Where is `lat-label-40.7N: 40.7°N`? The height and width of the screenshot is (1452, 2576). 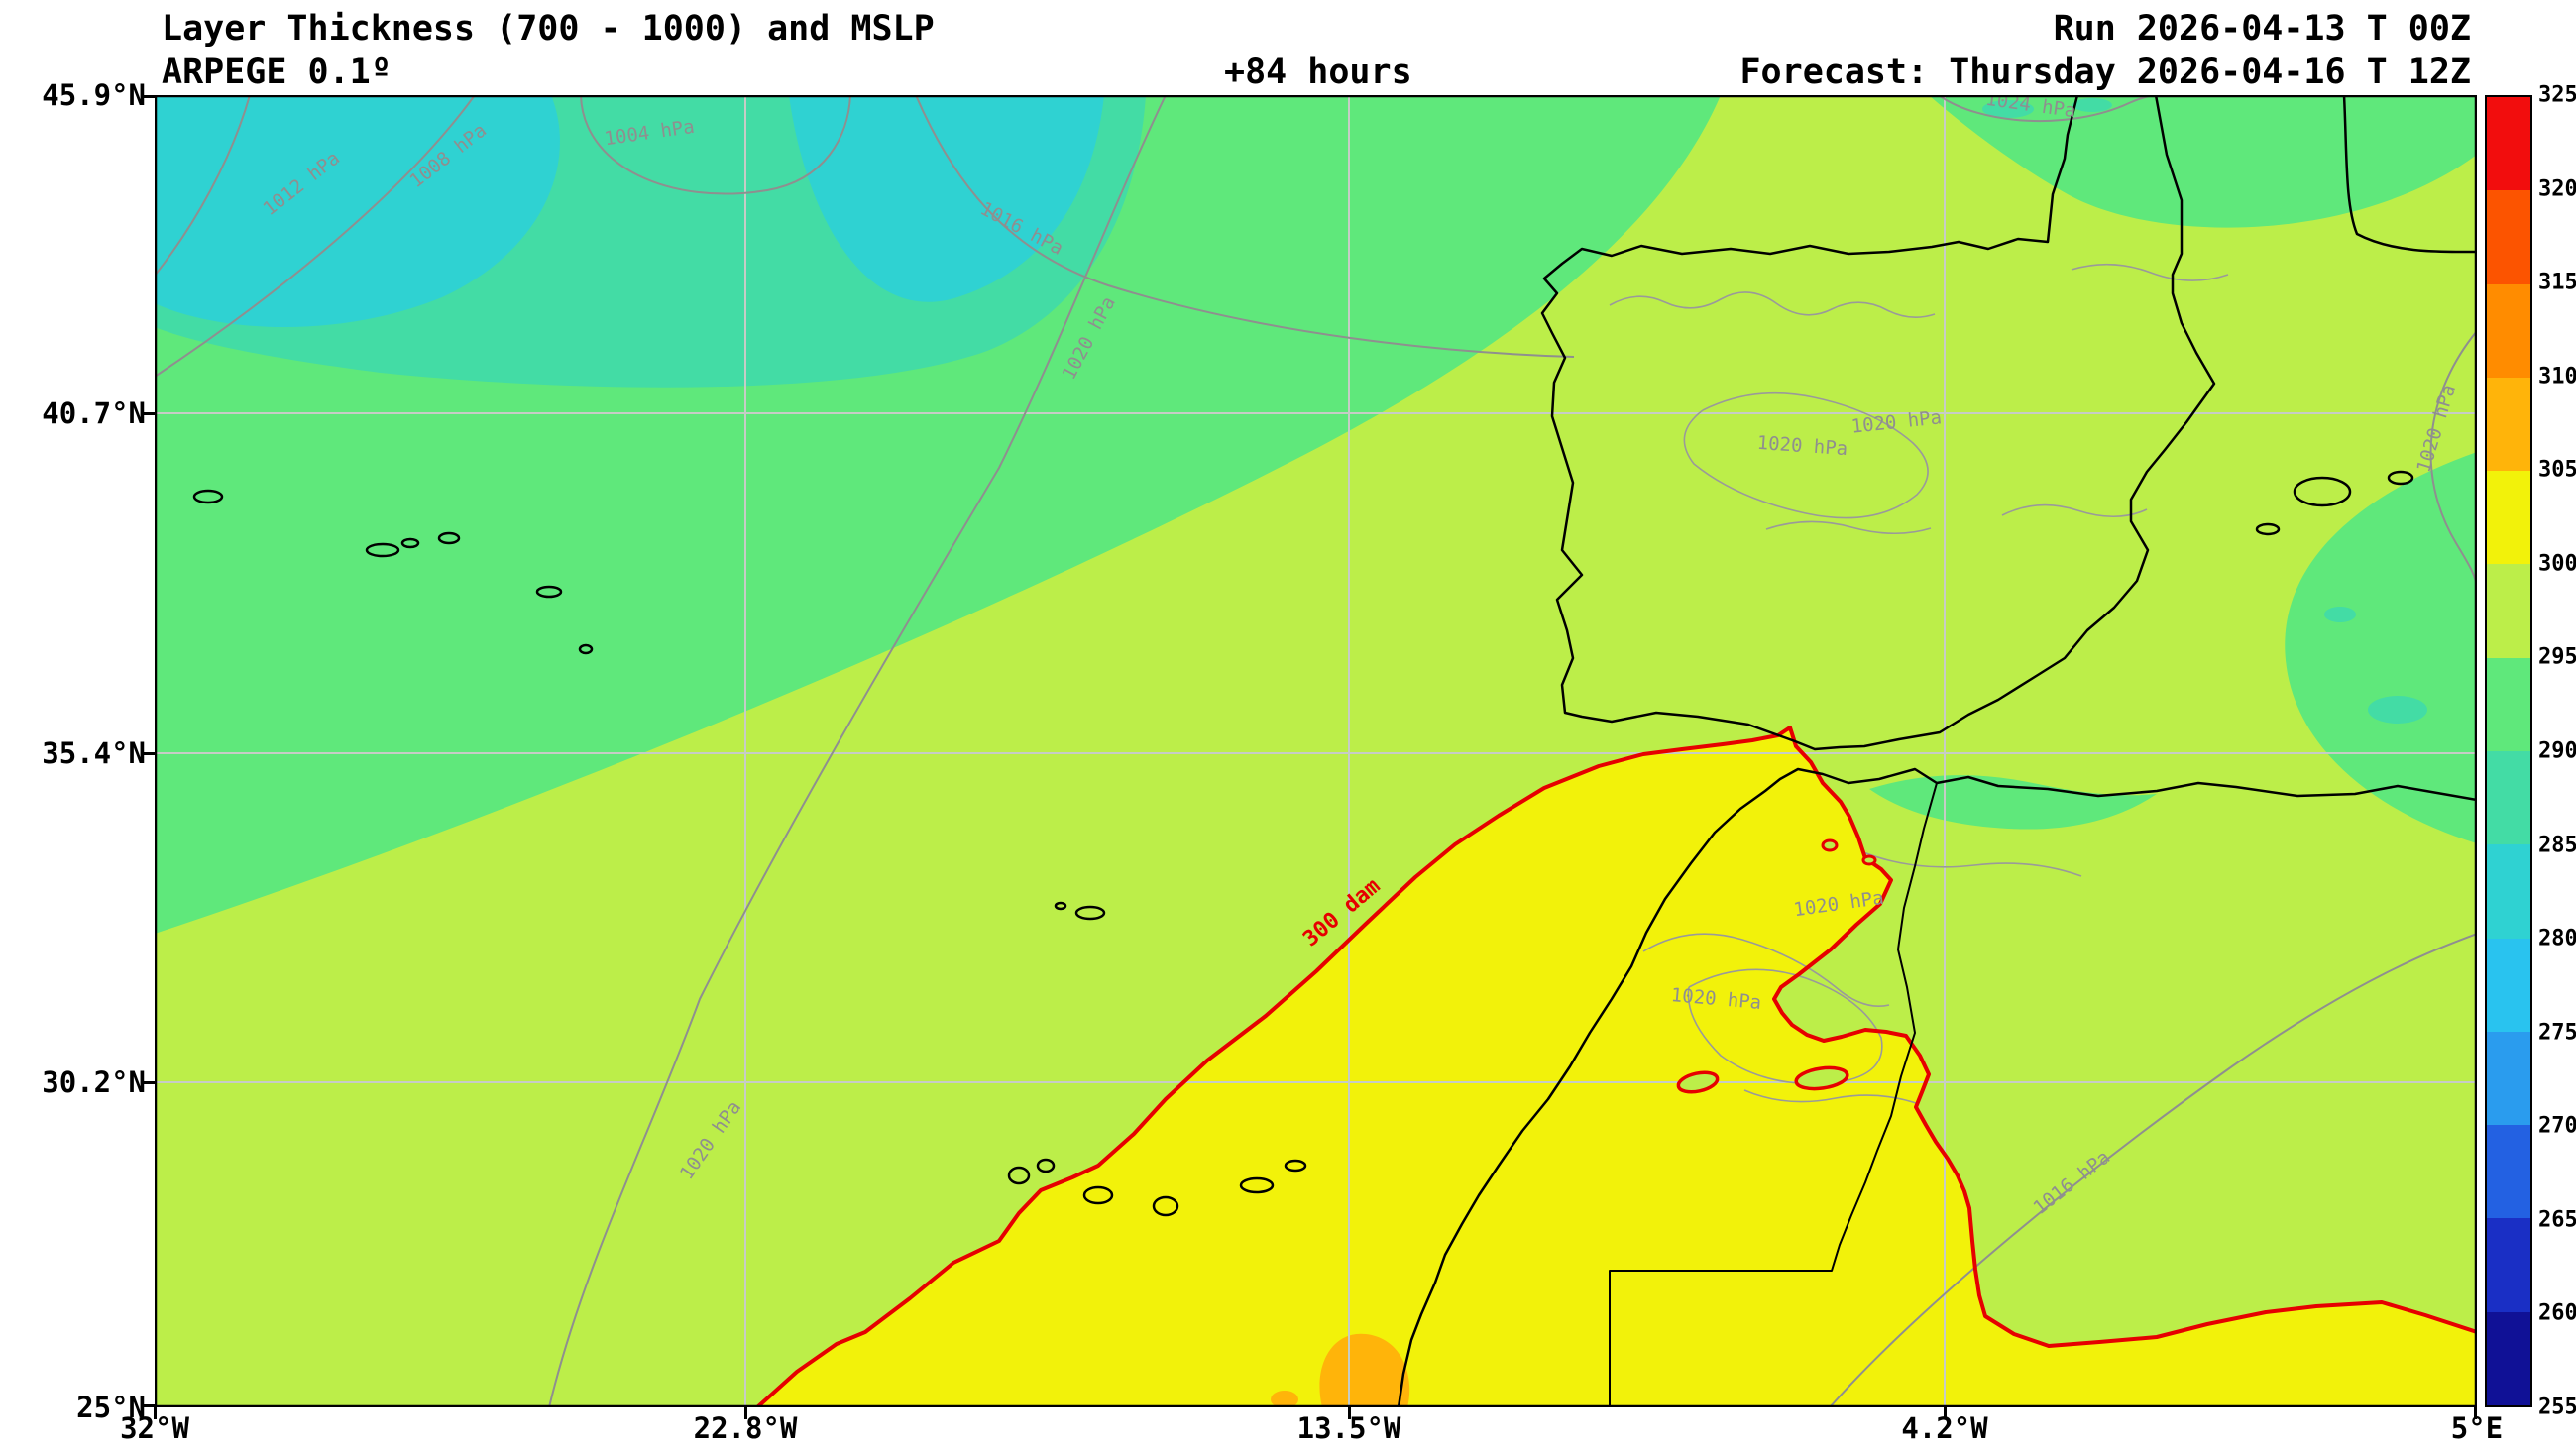 lat-label-40.7N: 40.7°N is located at coordinates (94, 413).